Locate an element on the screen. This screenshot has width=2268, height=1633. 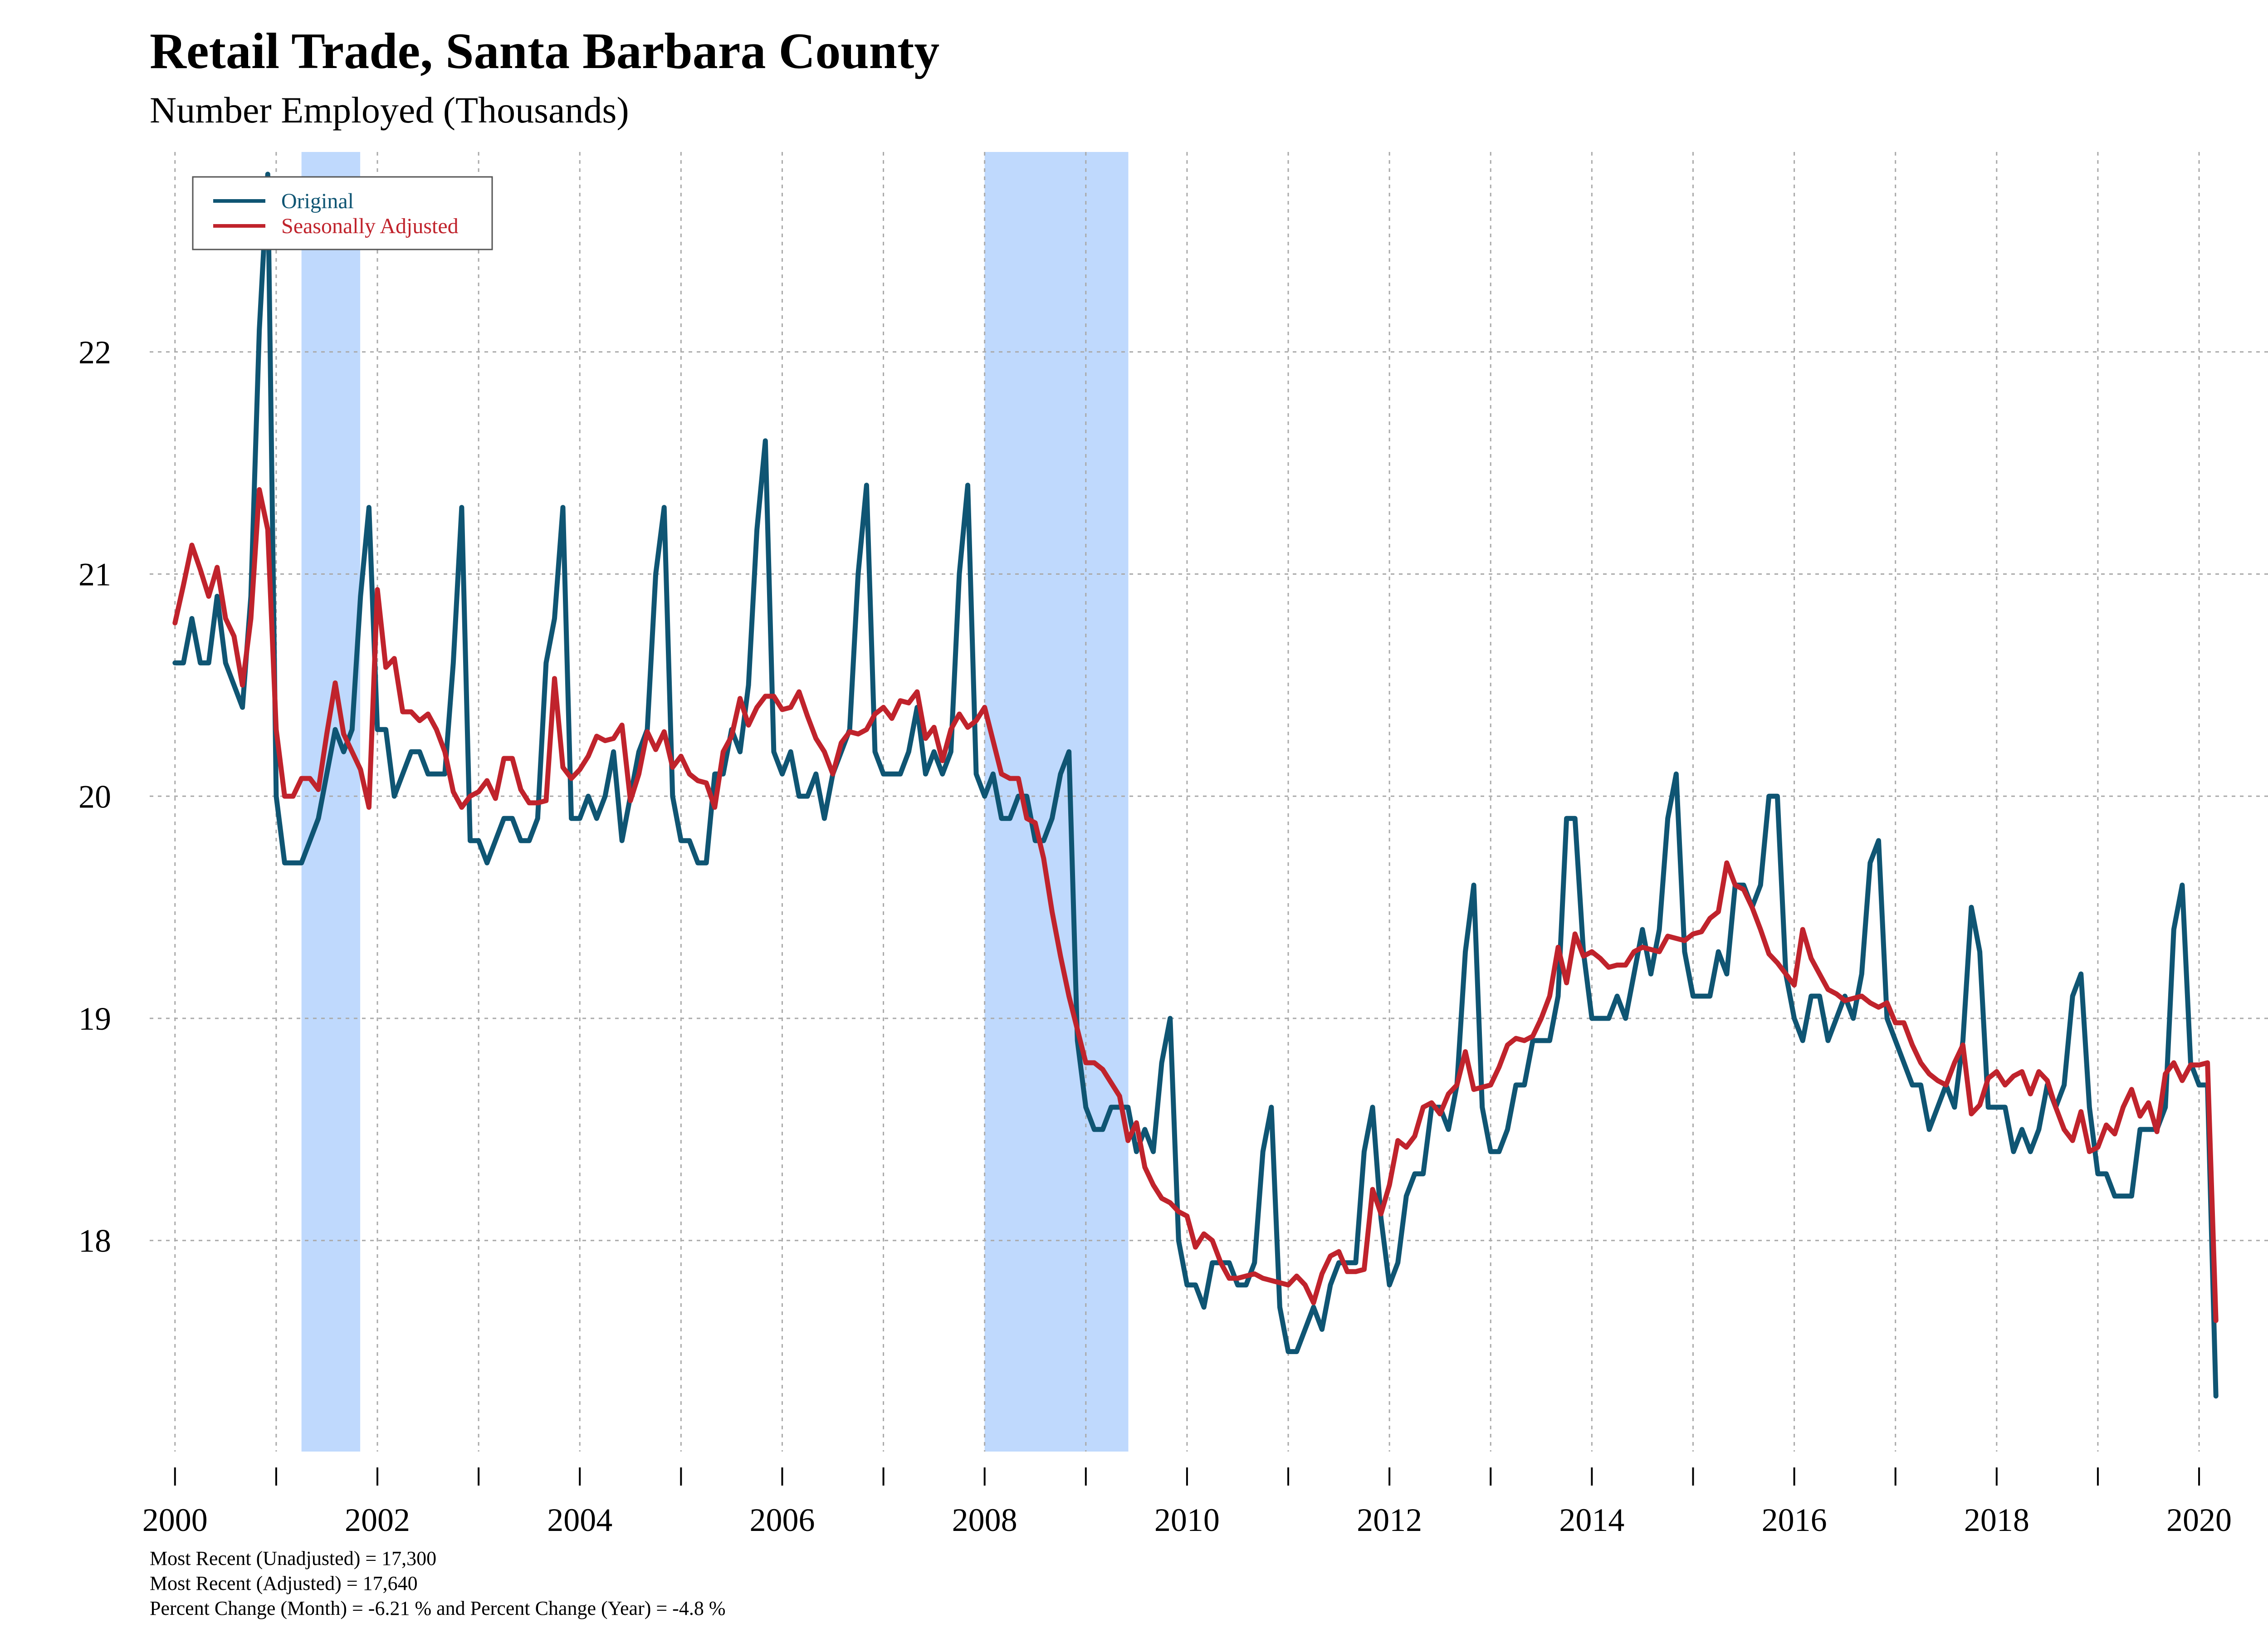
y-tick-label-22: 22 is located at coordinates (94, 352).